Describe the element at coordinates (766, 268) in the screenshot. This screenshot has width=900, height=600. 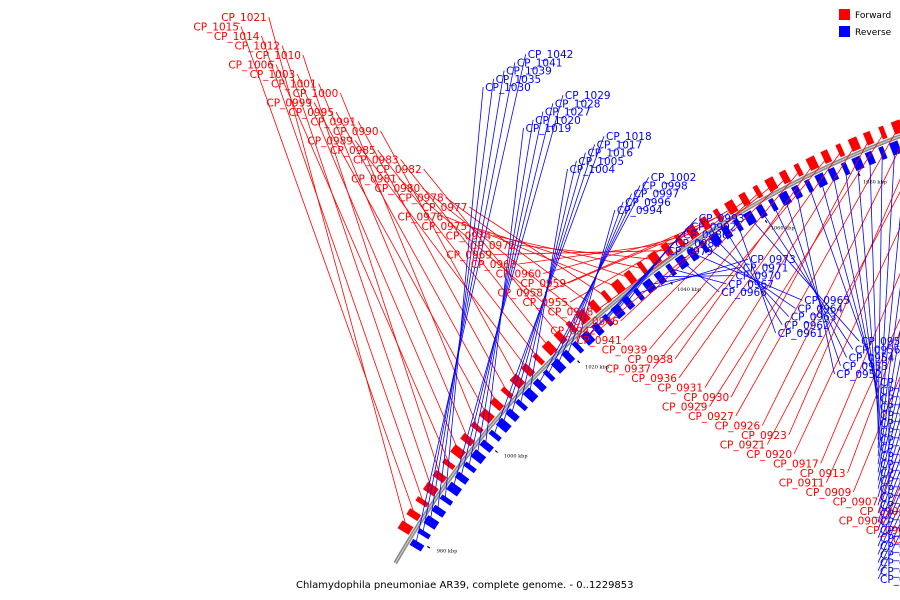
I see `gene-label-reverse: CP_0971` at that location.